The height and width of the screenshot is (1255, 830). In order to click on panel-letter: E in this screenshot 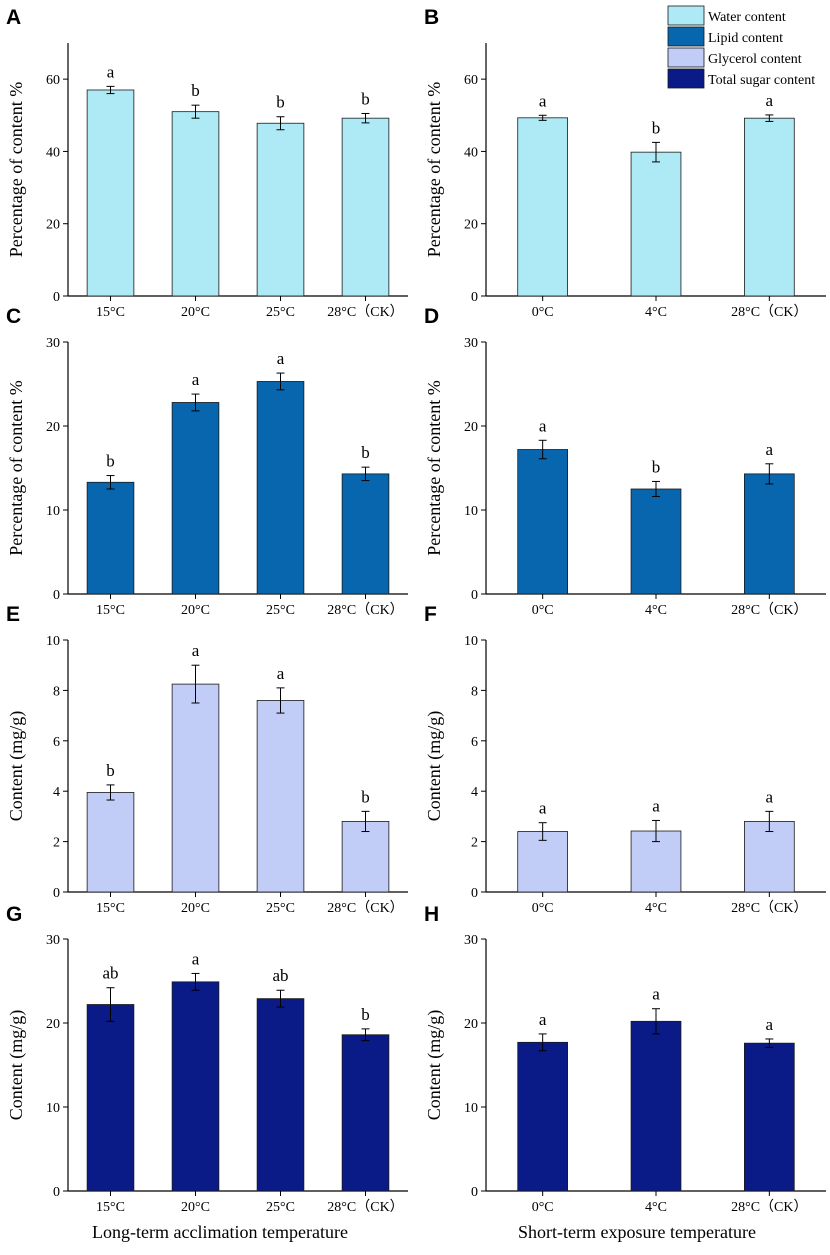, I will do `click(13, 614)`.